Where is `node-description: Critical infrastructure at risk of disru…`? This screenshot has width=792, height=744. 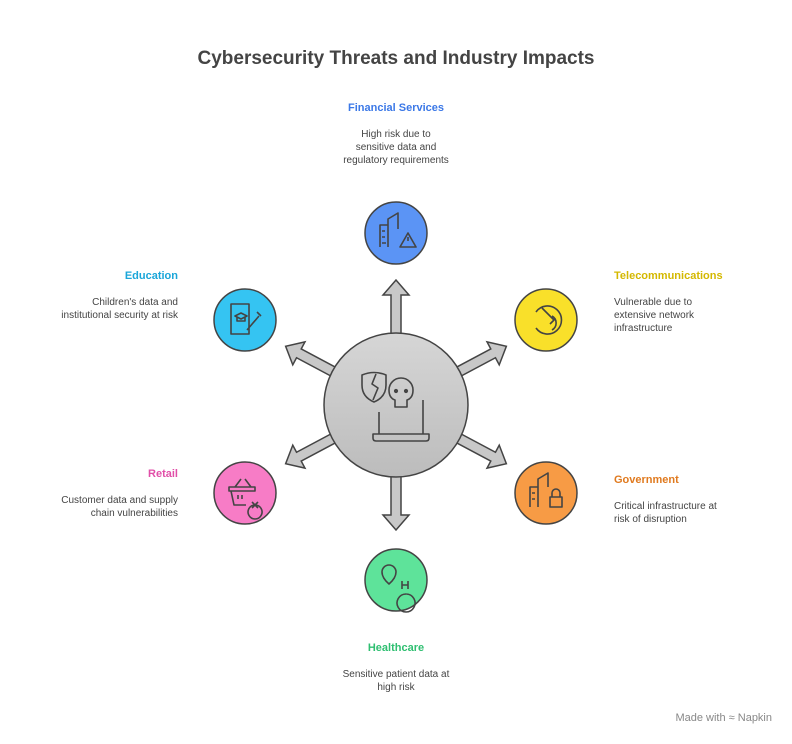
node-description: Critical infrastructure at risk of disru… is located at coordinates (665, 513).